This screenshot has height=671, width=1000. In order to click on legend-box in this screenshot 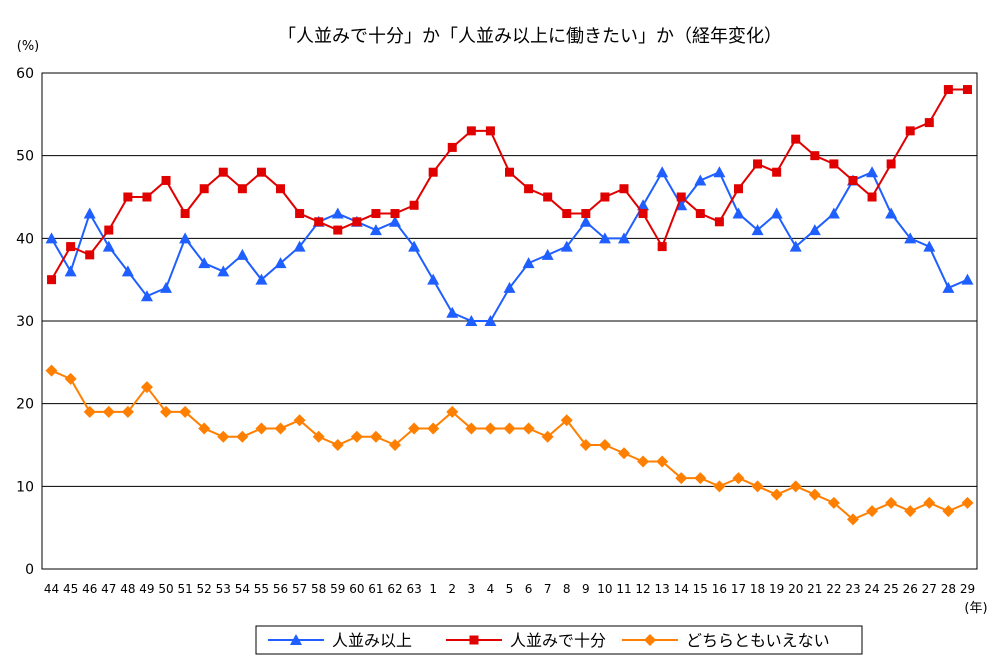, I will do `click(559, 640)`.